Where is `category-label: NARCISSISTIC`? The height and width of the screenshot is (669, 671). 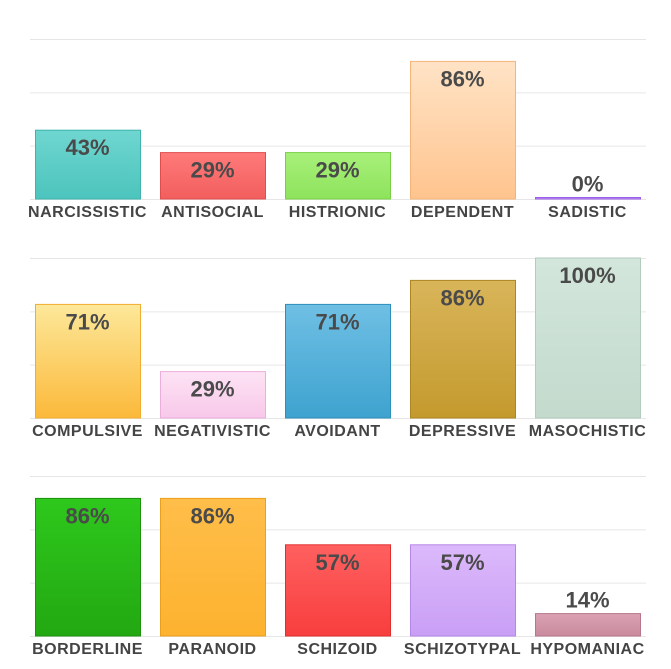 category-label: NARCISSISTIC is located at coordinates (87, 212).